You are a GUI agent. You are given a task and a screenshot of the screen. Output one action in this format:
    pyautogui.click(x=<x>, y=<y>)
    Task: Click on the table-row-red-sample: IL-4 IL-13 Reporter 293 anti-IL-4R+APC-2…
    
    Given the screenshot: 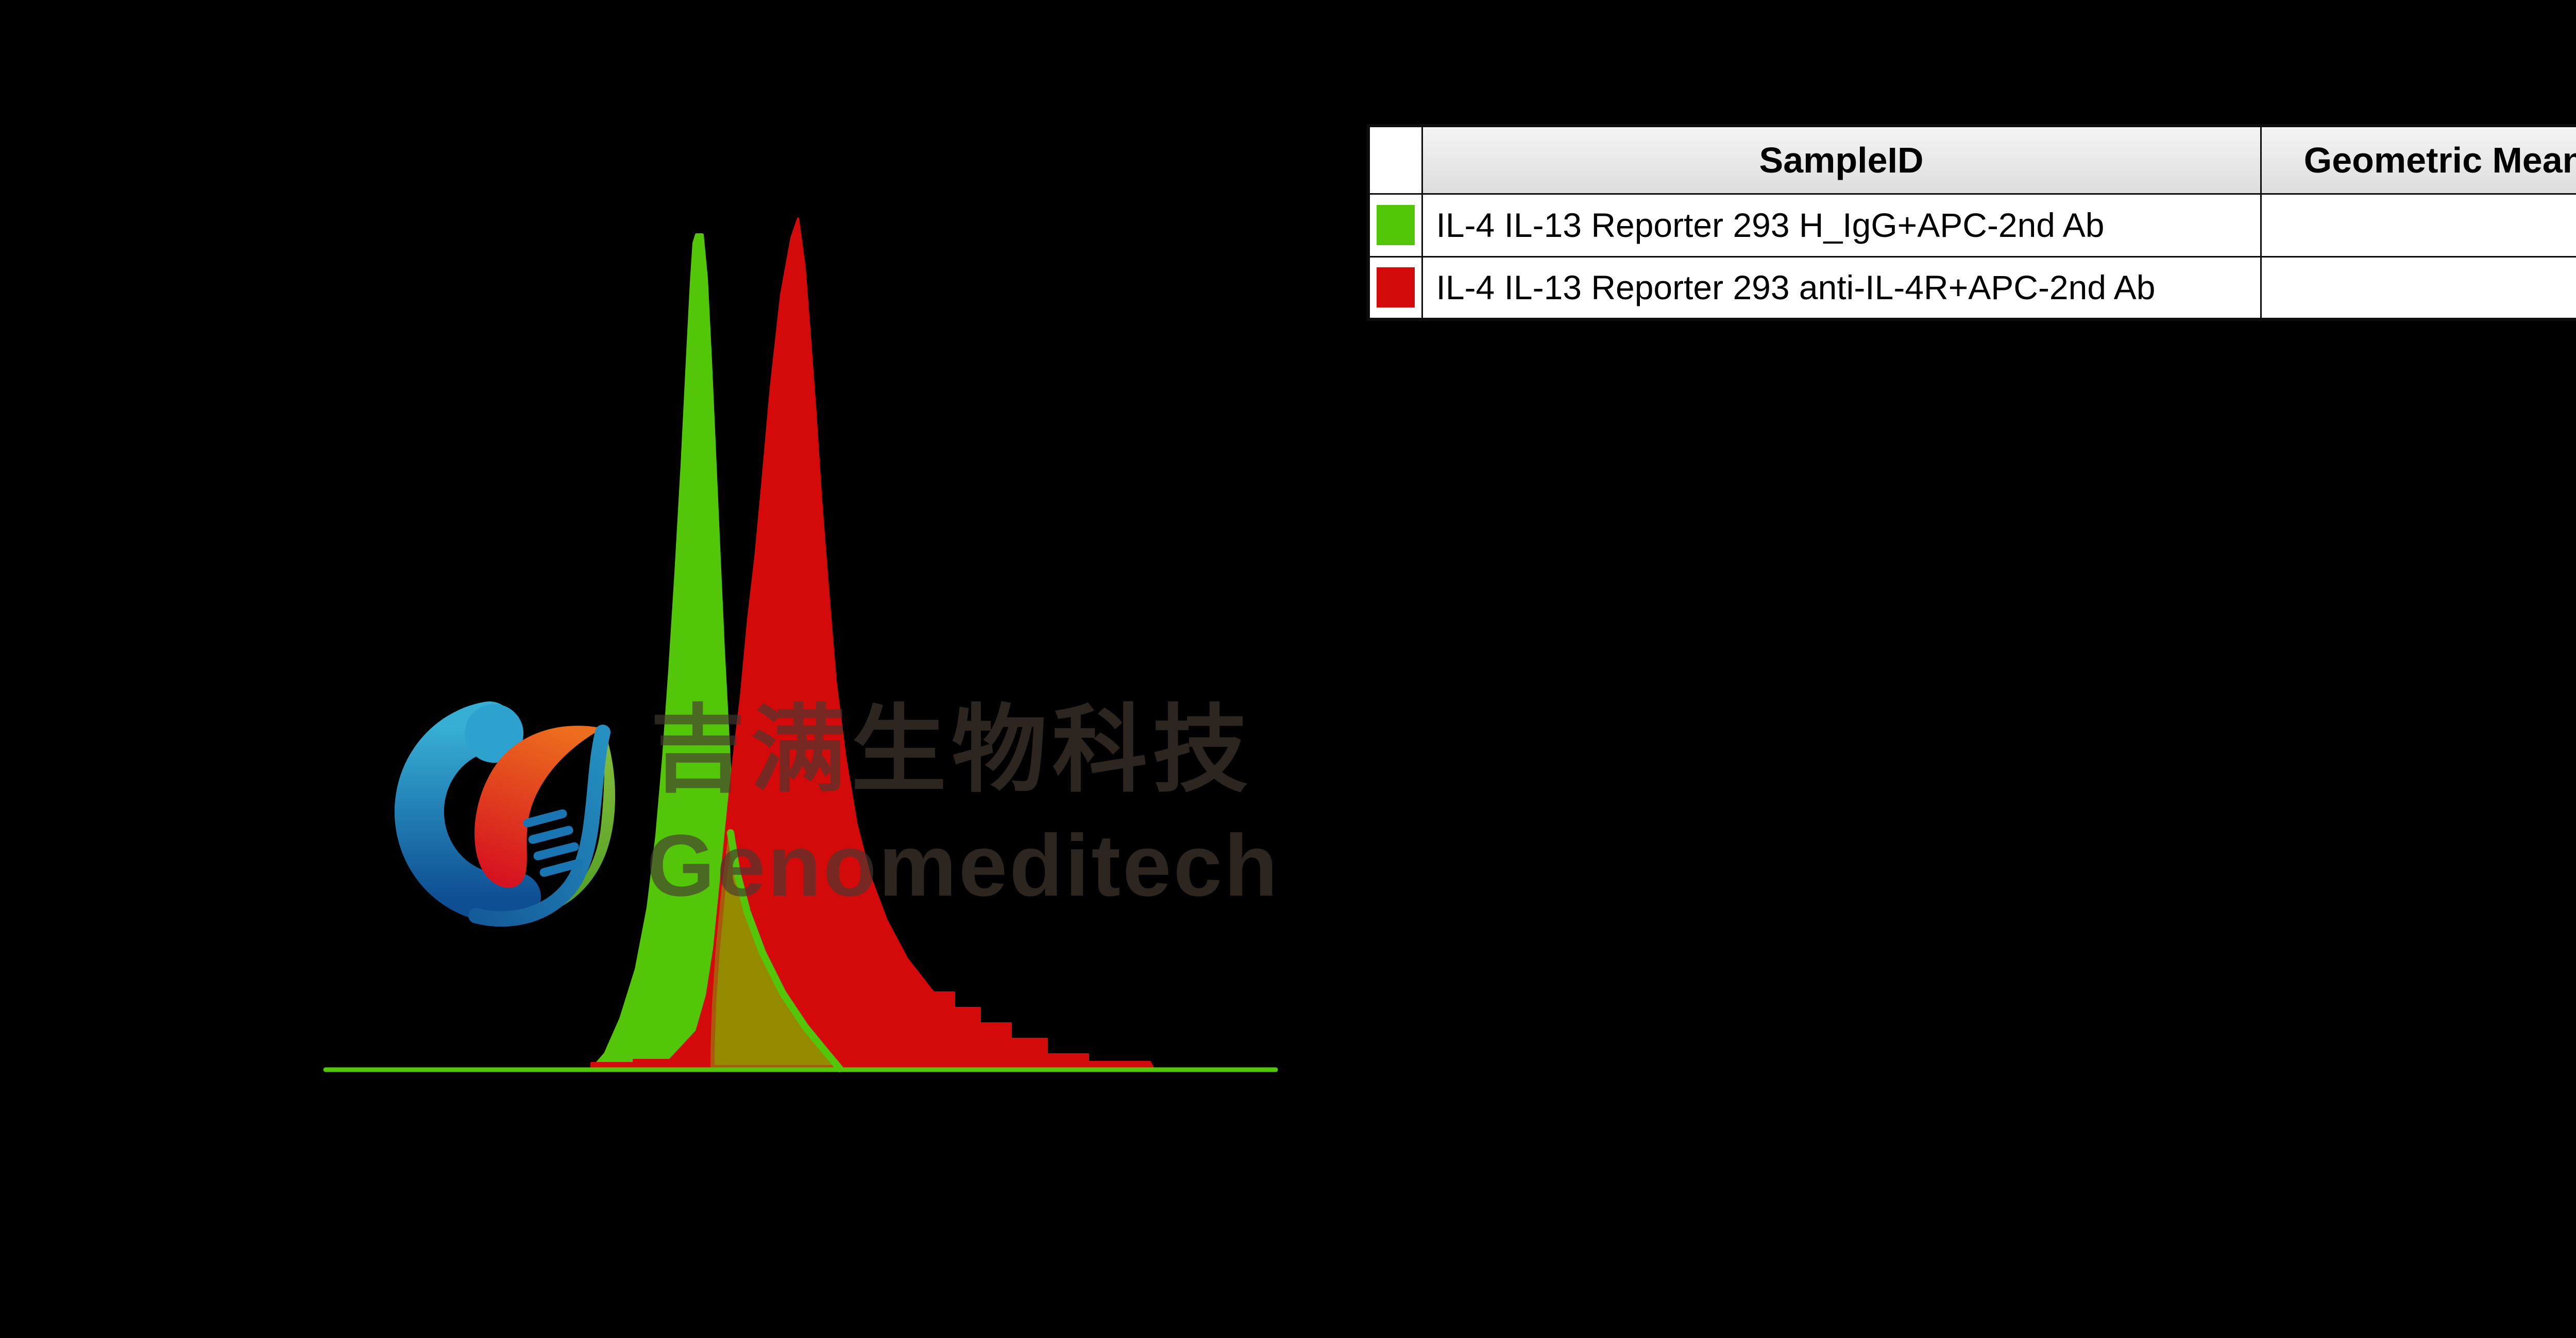 What is the action you would take?
    pyautogui.click(x=1972, y=287)
    